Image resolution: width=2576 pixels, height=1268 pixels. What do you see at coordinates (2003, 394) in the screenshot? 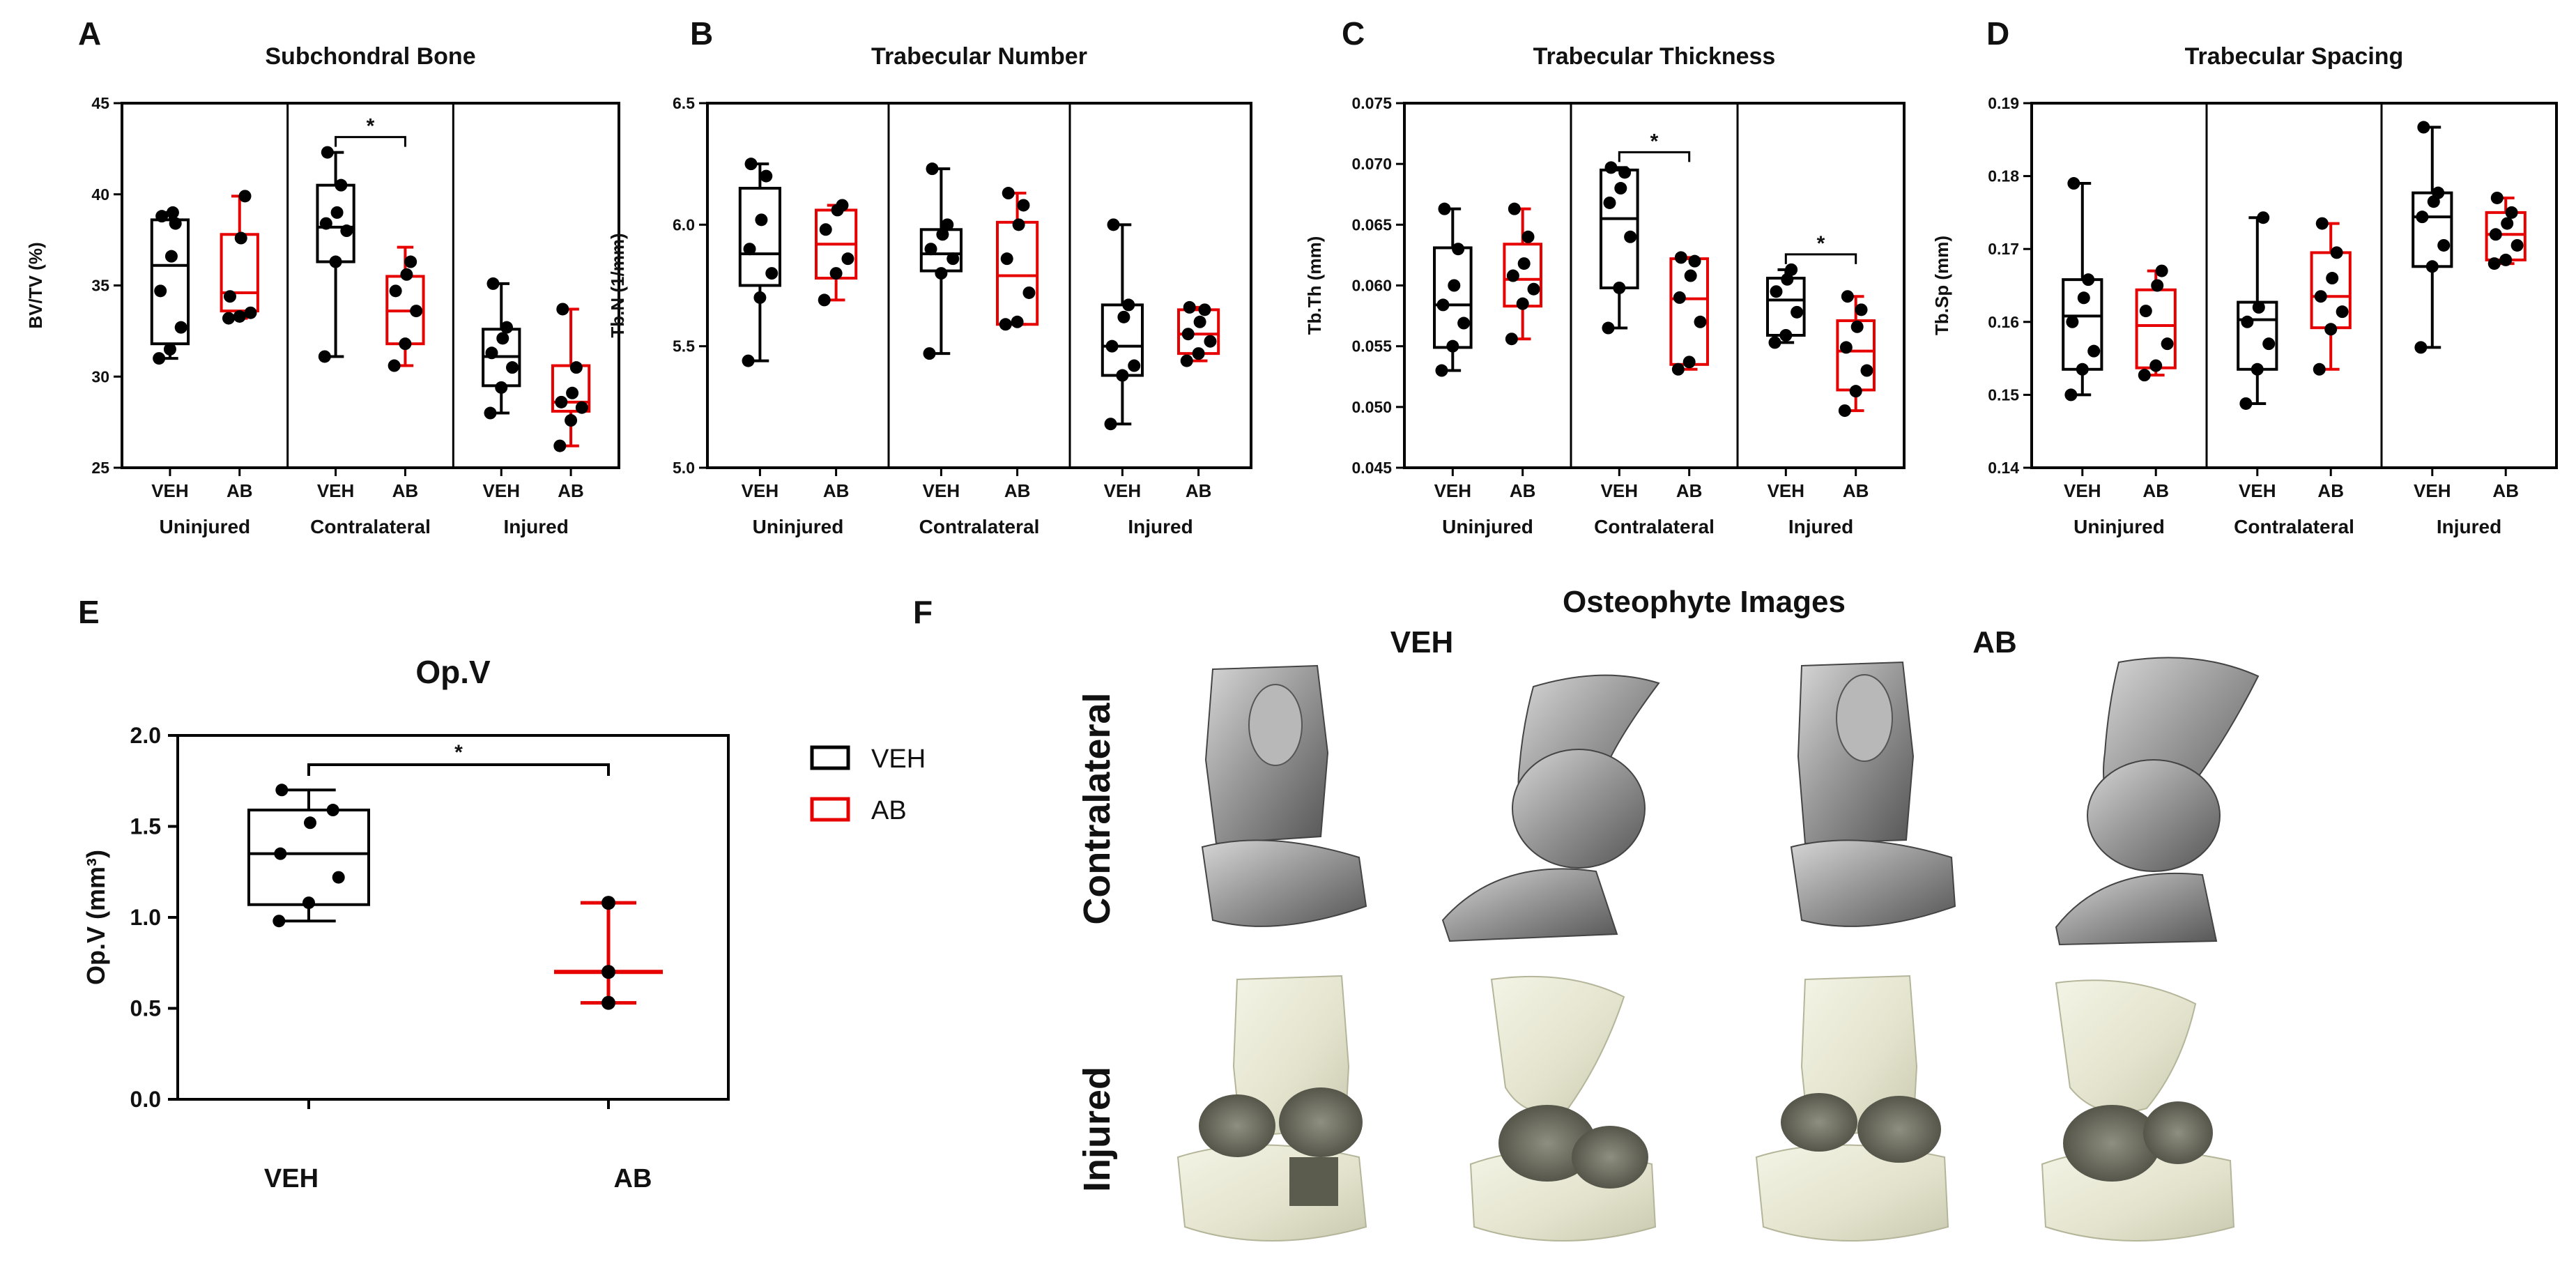
I see `y-tick-label: 0.15` at bounding box center [2003, 394].